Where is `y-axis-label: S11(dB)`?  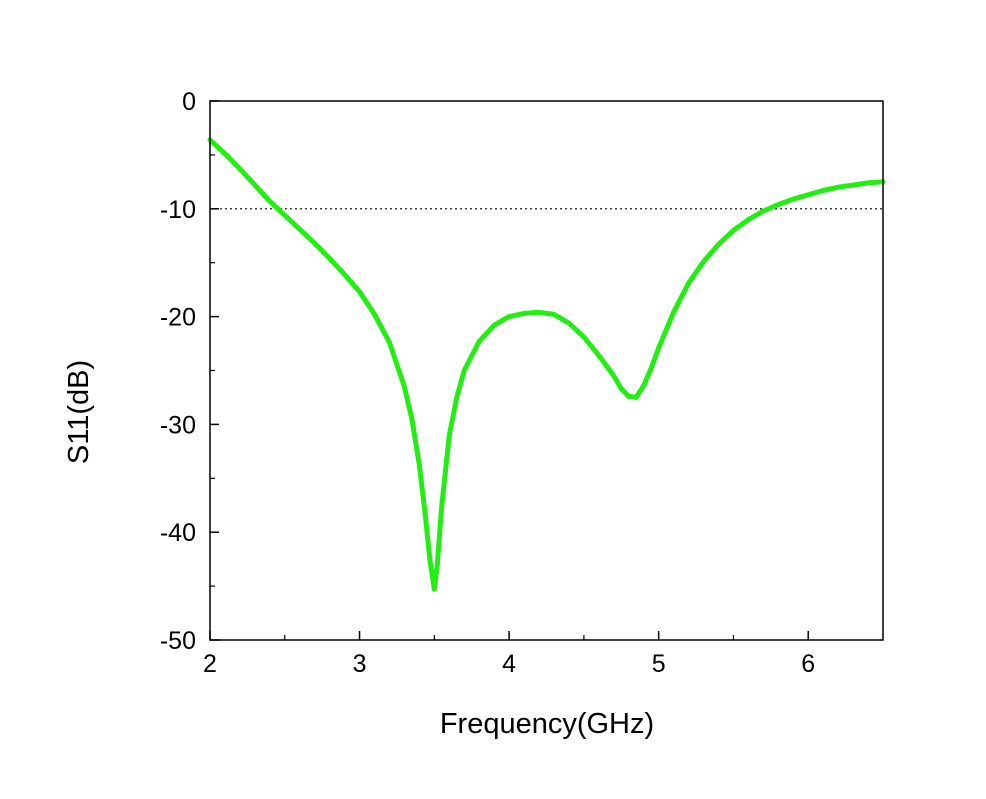 y-axis-label: S11(dB) is located at coordinates (79, 412).